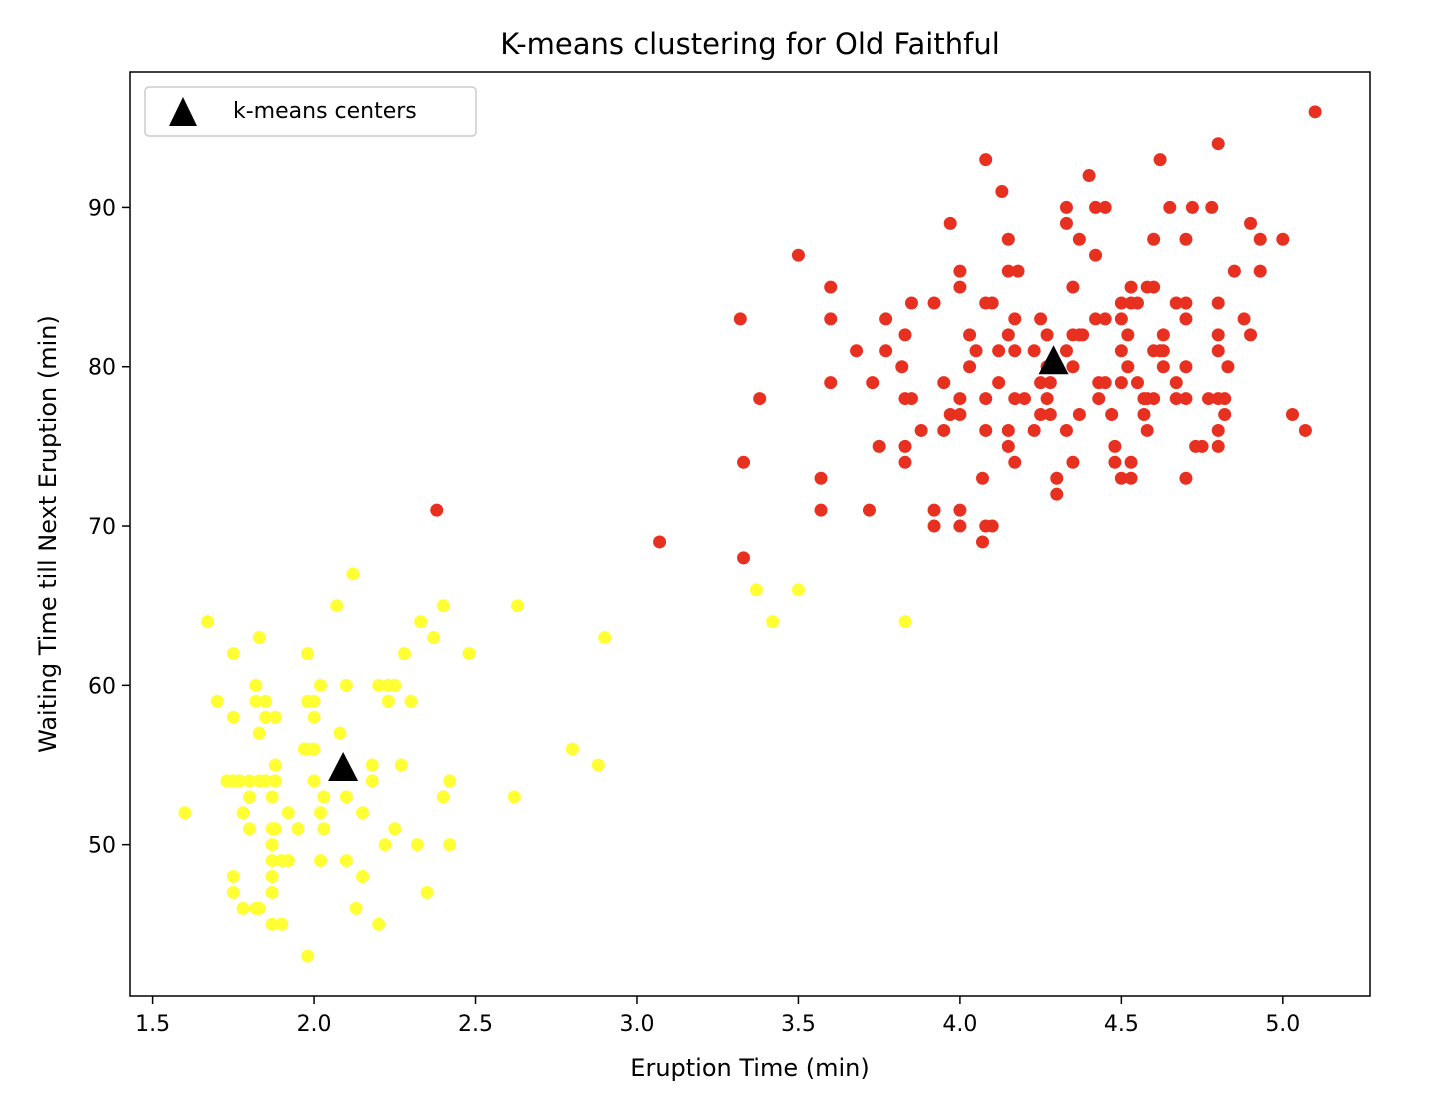 This screenshot has height=1098, width=1446. I want to click on chart-title: K-means clustering for Old Faithful, so click(750, 44).